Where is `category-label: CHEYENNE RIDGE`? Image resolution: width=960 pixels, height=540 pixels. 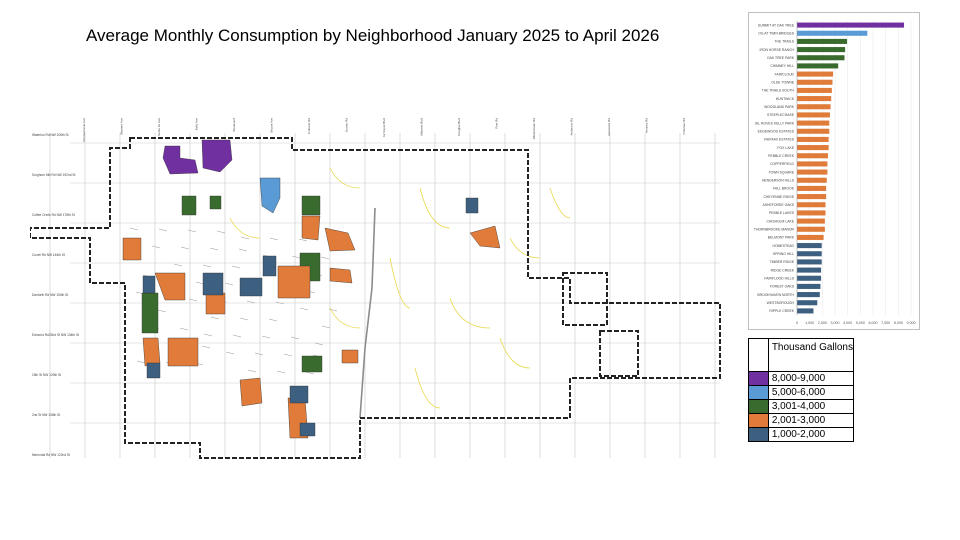
category-label: CHEYENNE RIDGE is located at coordinates (778, 197).